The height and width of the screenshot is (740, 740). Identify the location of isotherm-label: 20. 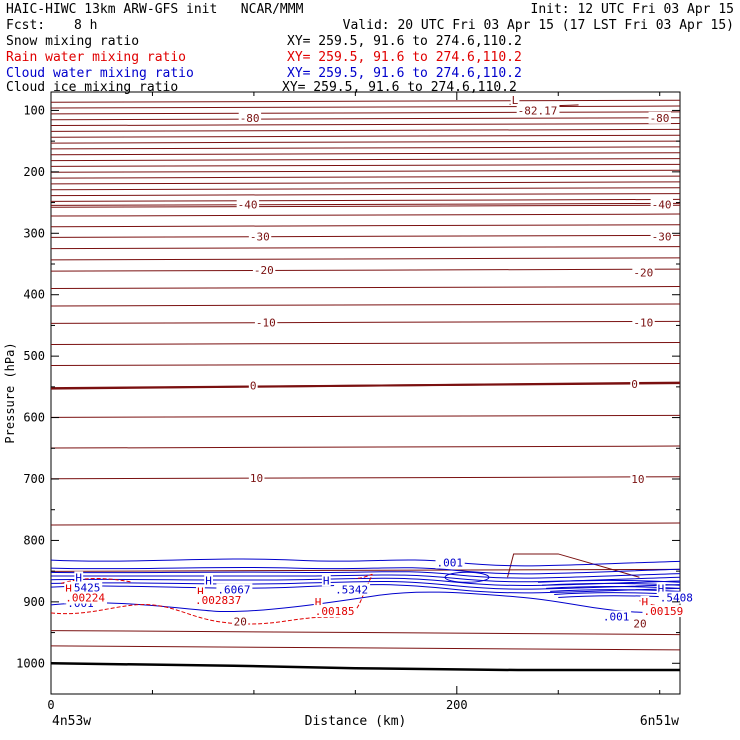
(639, 623).